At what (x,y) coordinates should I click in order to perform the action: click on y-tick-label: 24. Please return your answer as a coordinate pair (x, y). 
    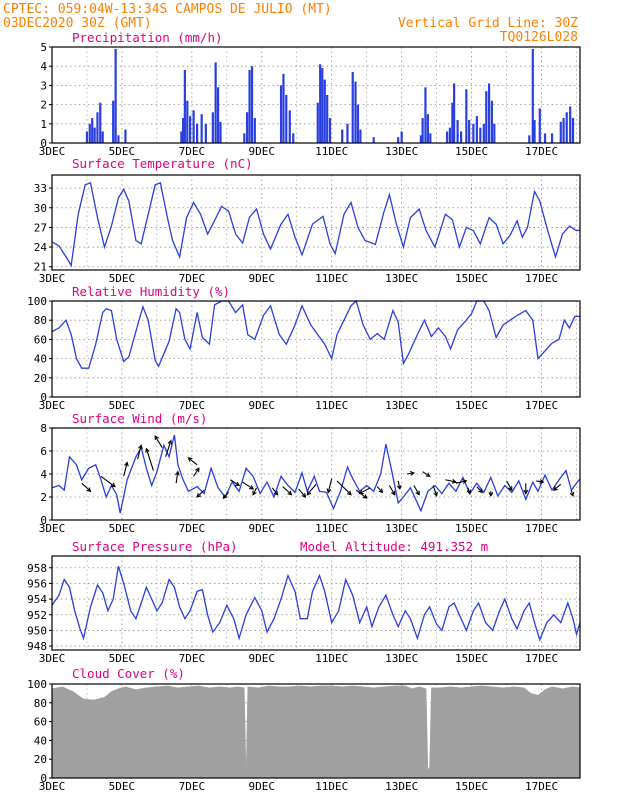
    Looking at the image, I should click on (41, 247).